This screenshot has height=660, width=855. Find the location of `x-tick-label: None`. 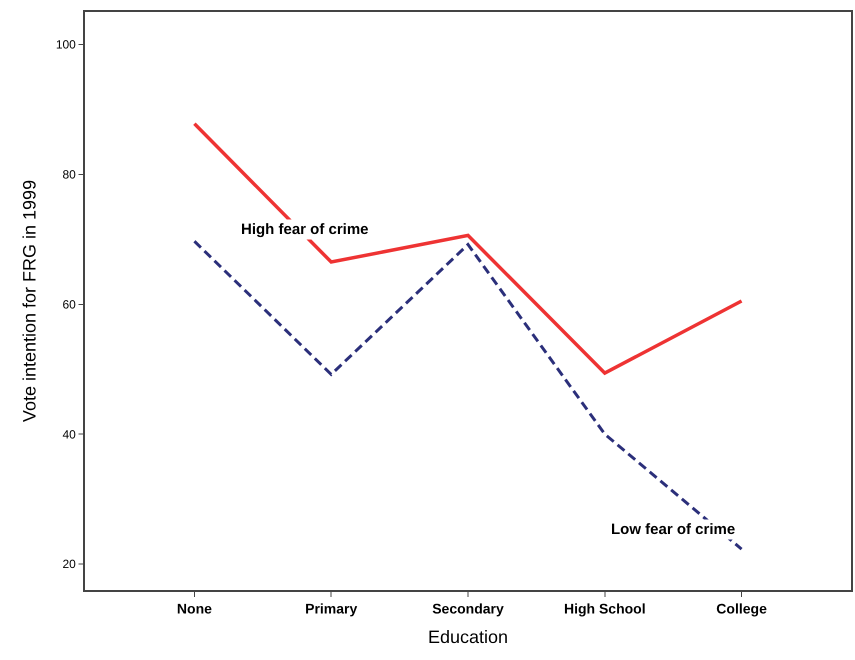

x-tick-label: None is located at coordinates (194, 608).